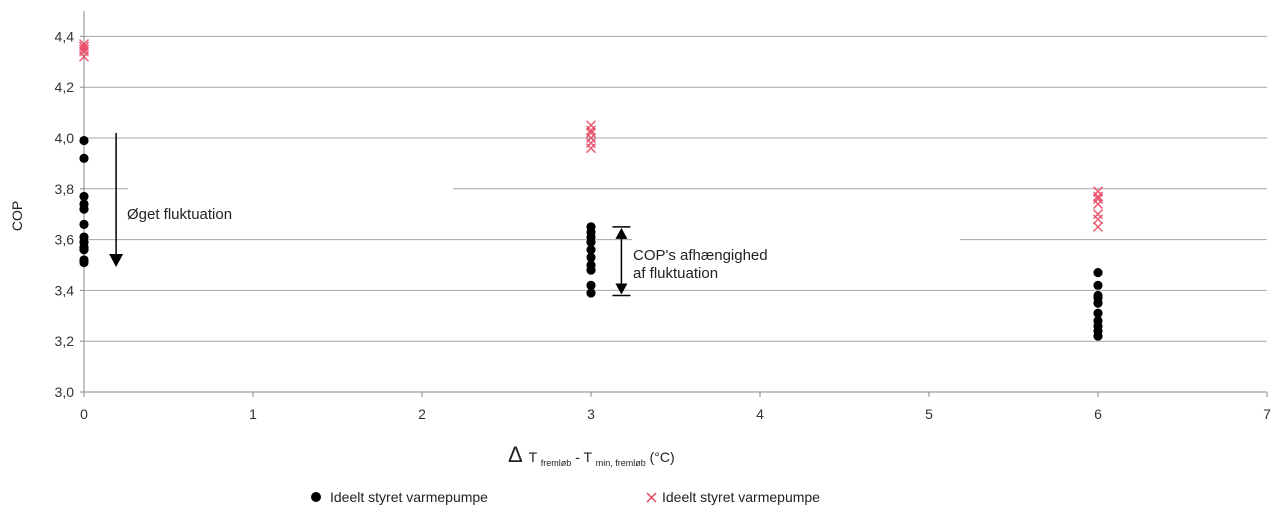 This screenshot has width=1272, height=508. Describe the element at coordinates (591, 414) in the screenshot. I see `x-tick-label: 3` at that location.